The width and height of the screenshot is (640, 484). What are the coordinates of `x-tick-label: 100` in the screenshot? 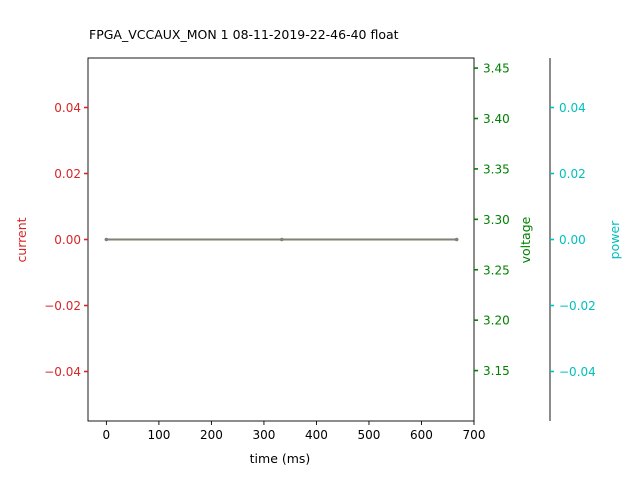 It's located at (158, 435).